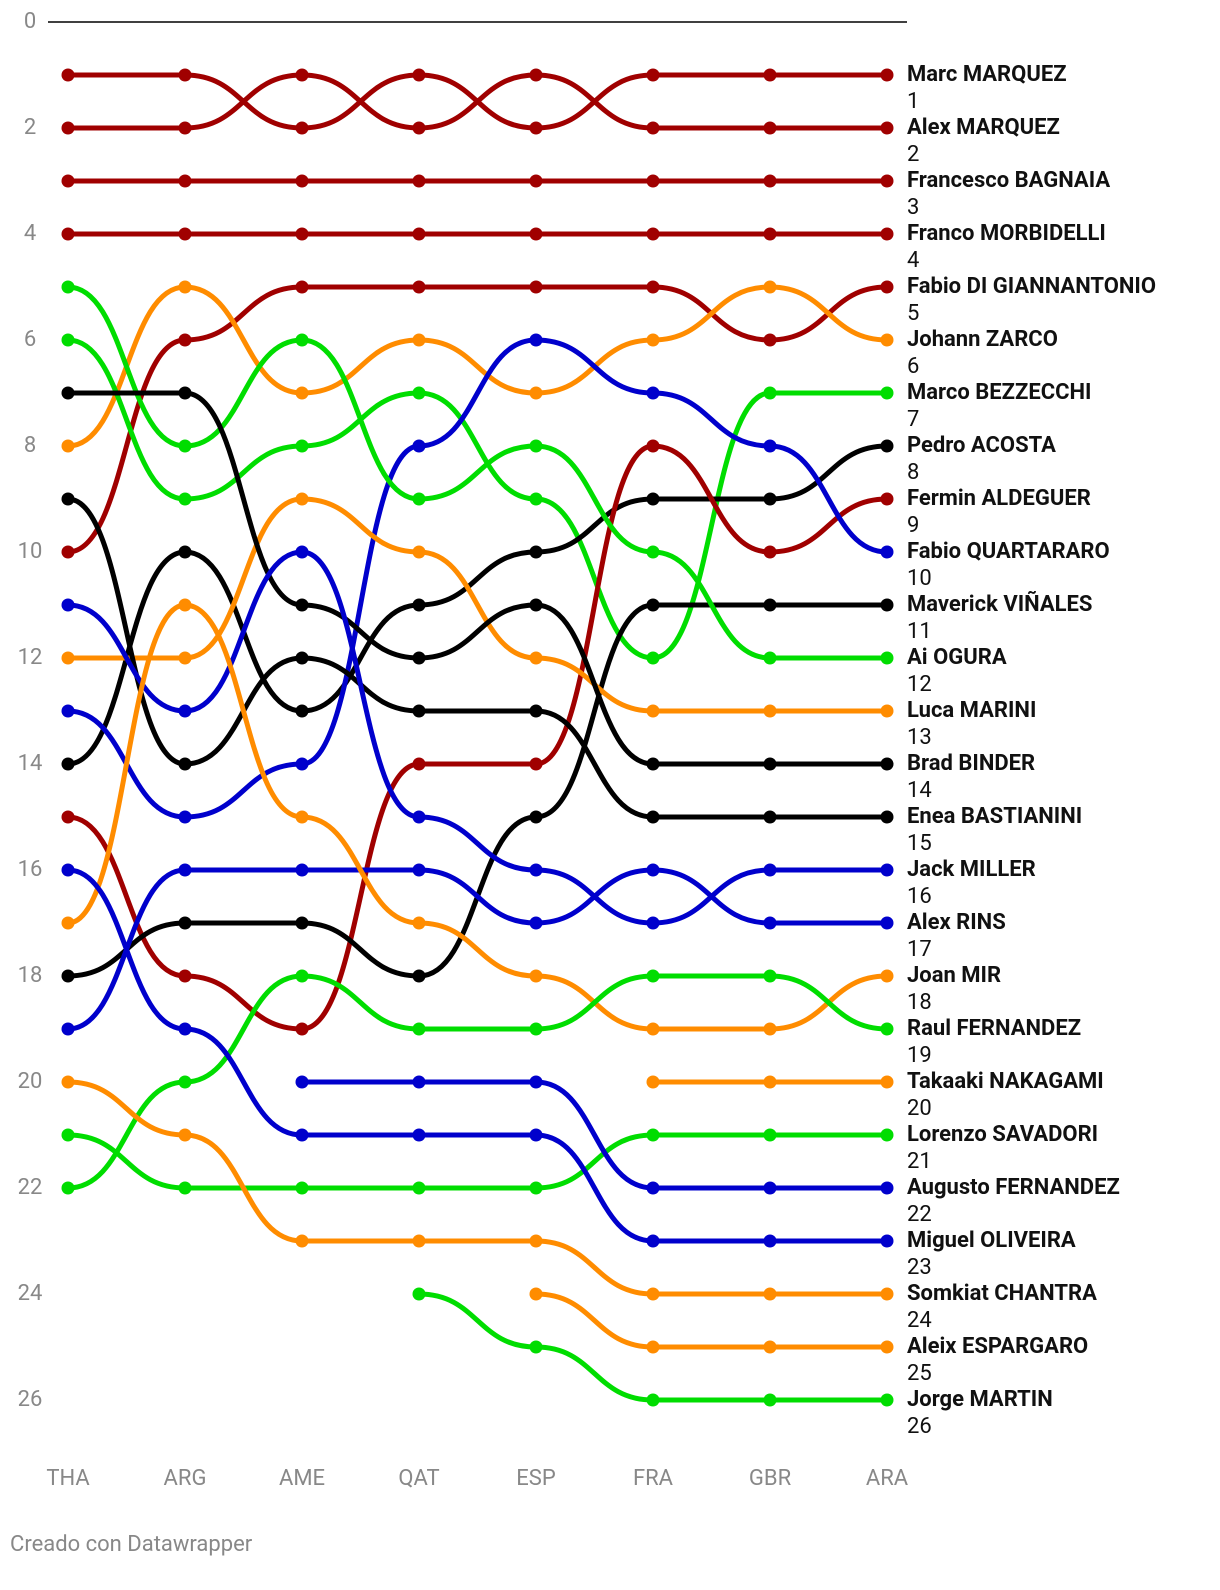  I want to click on rider-name: Jack MILLER, so click(971, 869).